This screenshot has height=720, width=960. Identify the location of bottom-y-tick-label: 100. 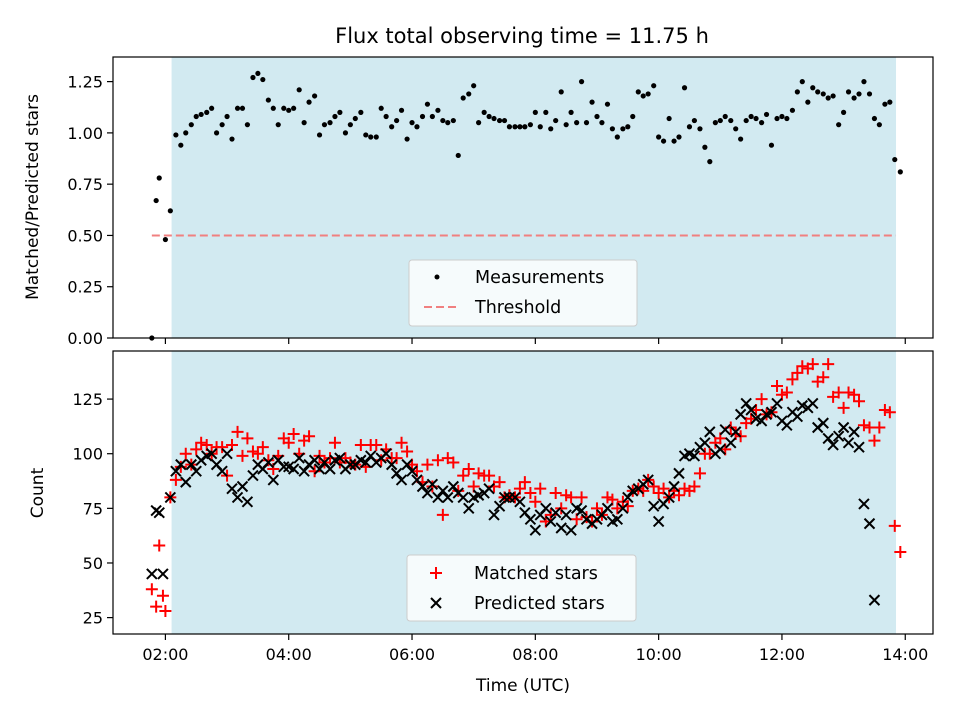
(87, 454).